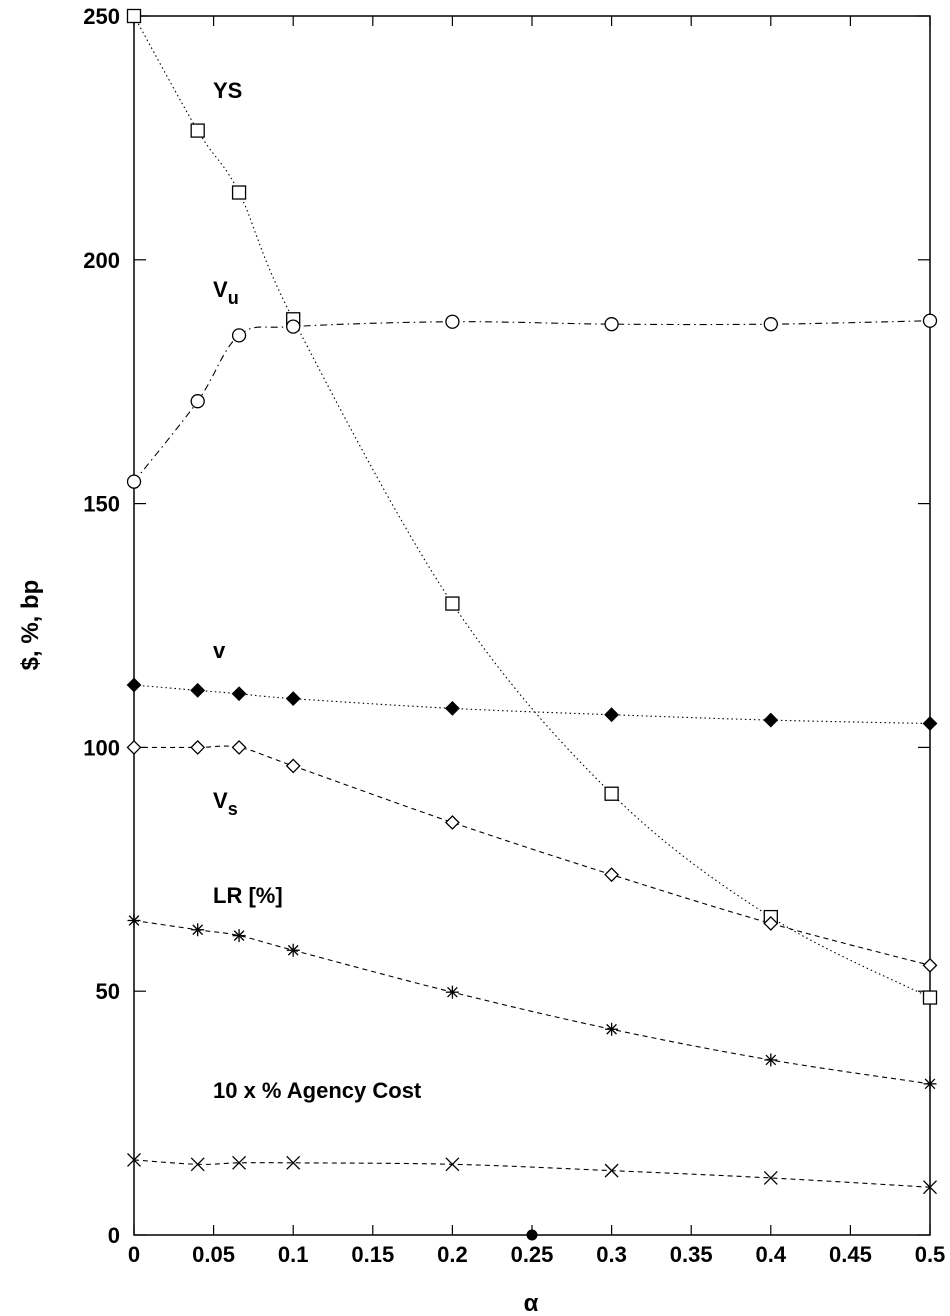 This screenshot has height=1316, width=950. Describe the element at coordinates (213, 1254) in the screenshot. I see `x-tick-label-1: 0.05` at that location.